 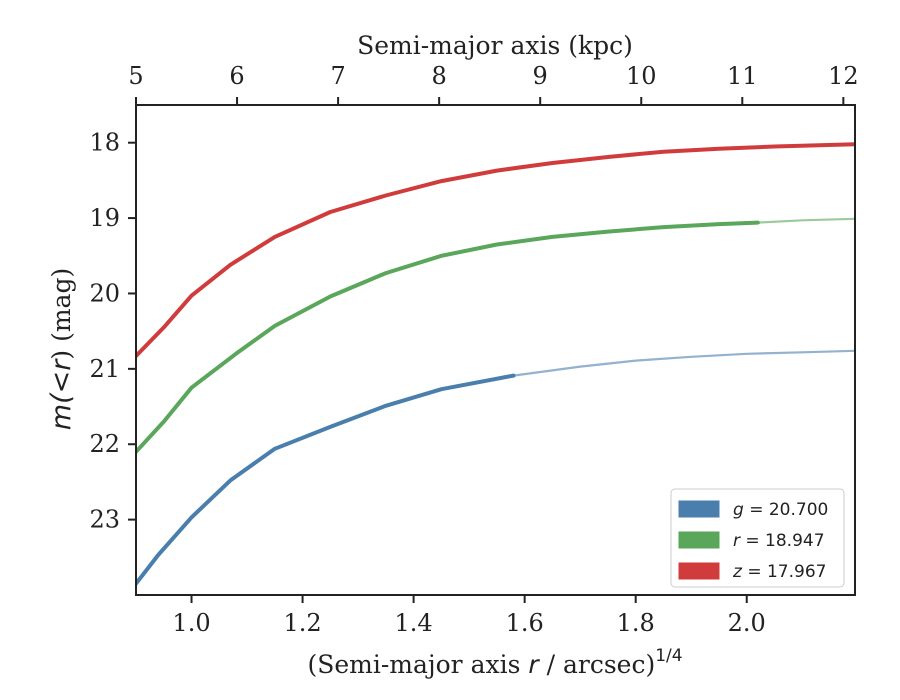 I want to click on y-tick-label-1: 19, so click(x=104, y=218).